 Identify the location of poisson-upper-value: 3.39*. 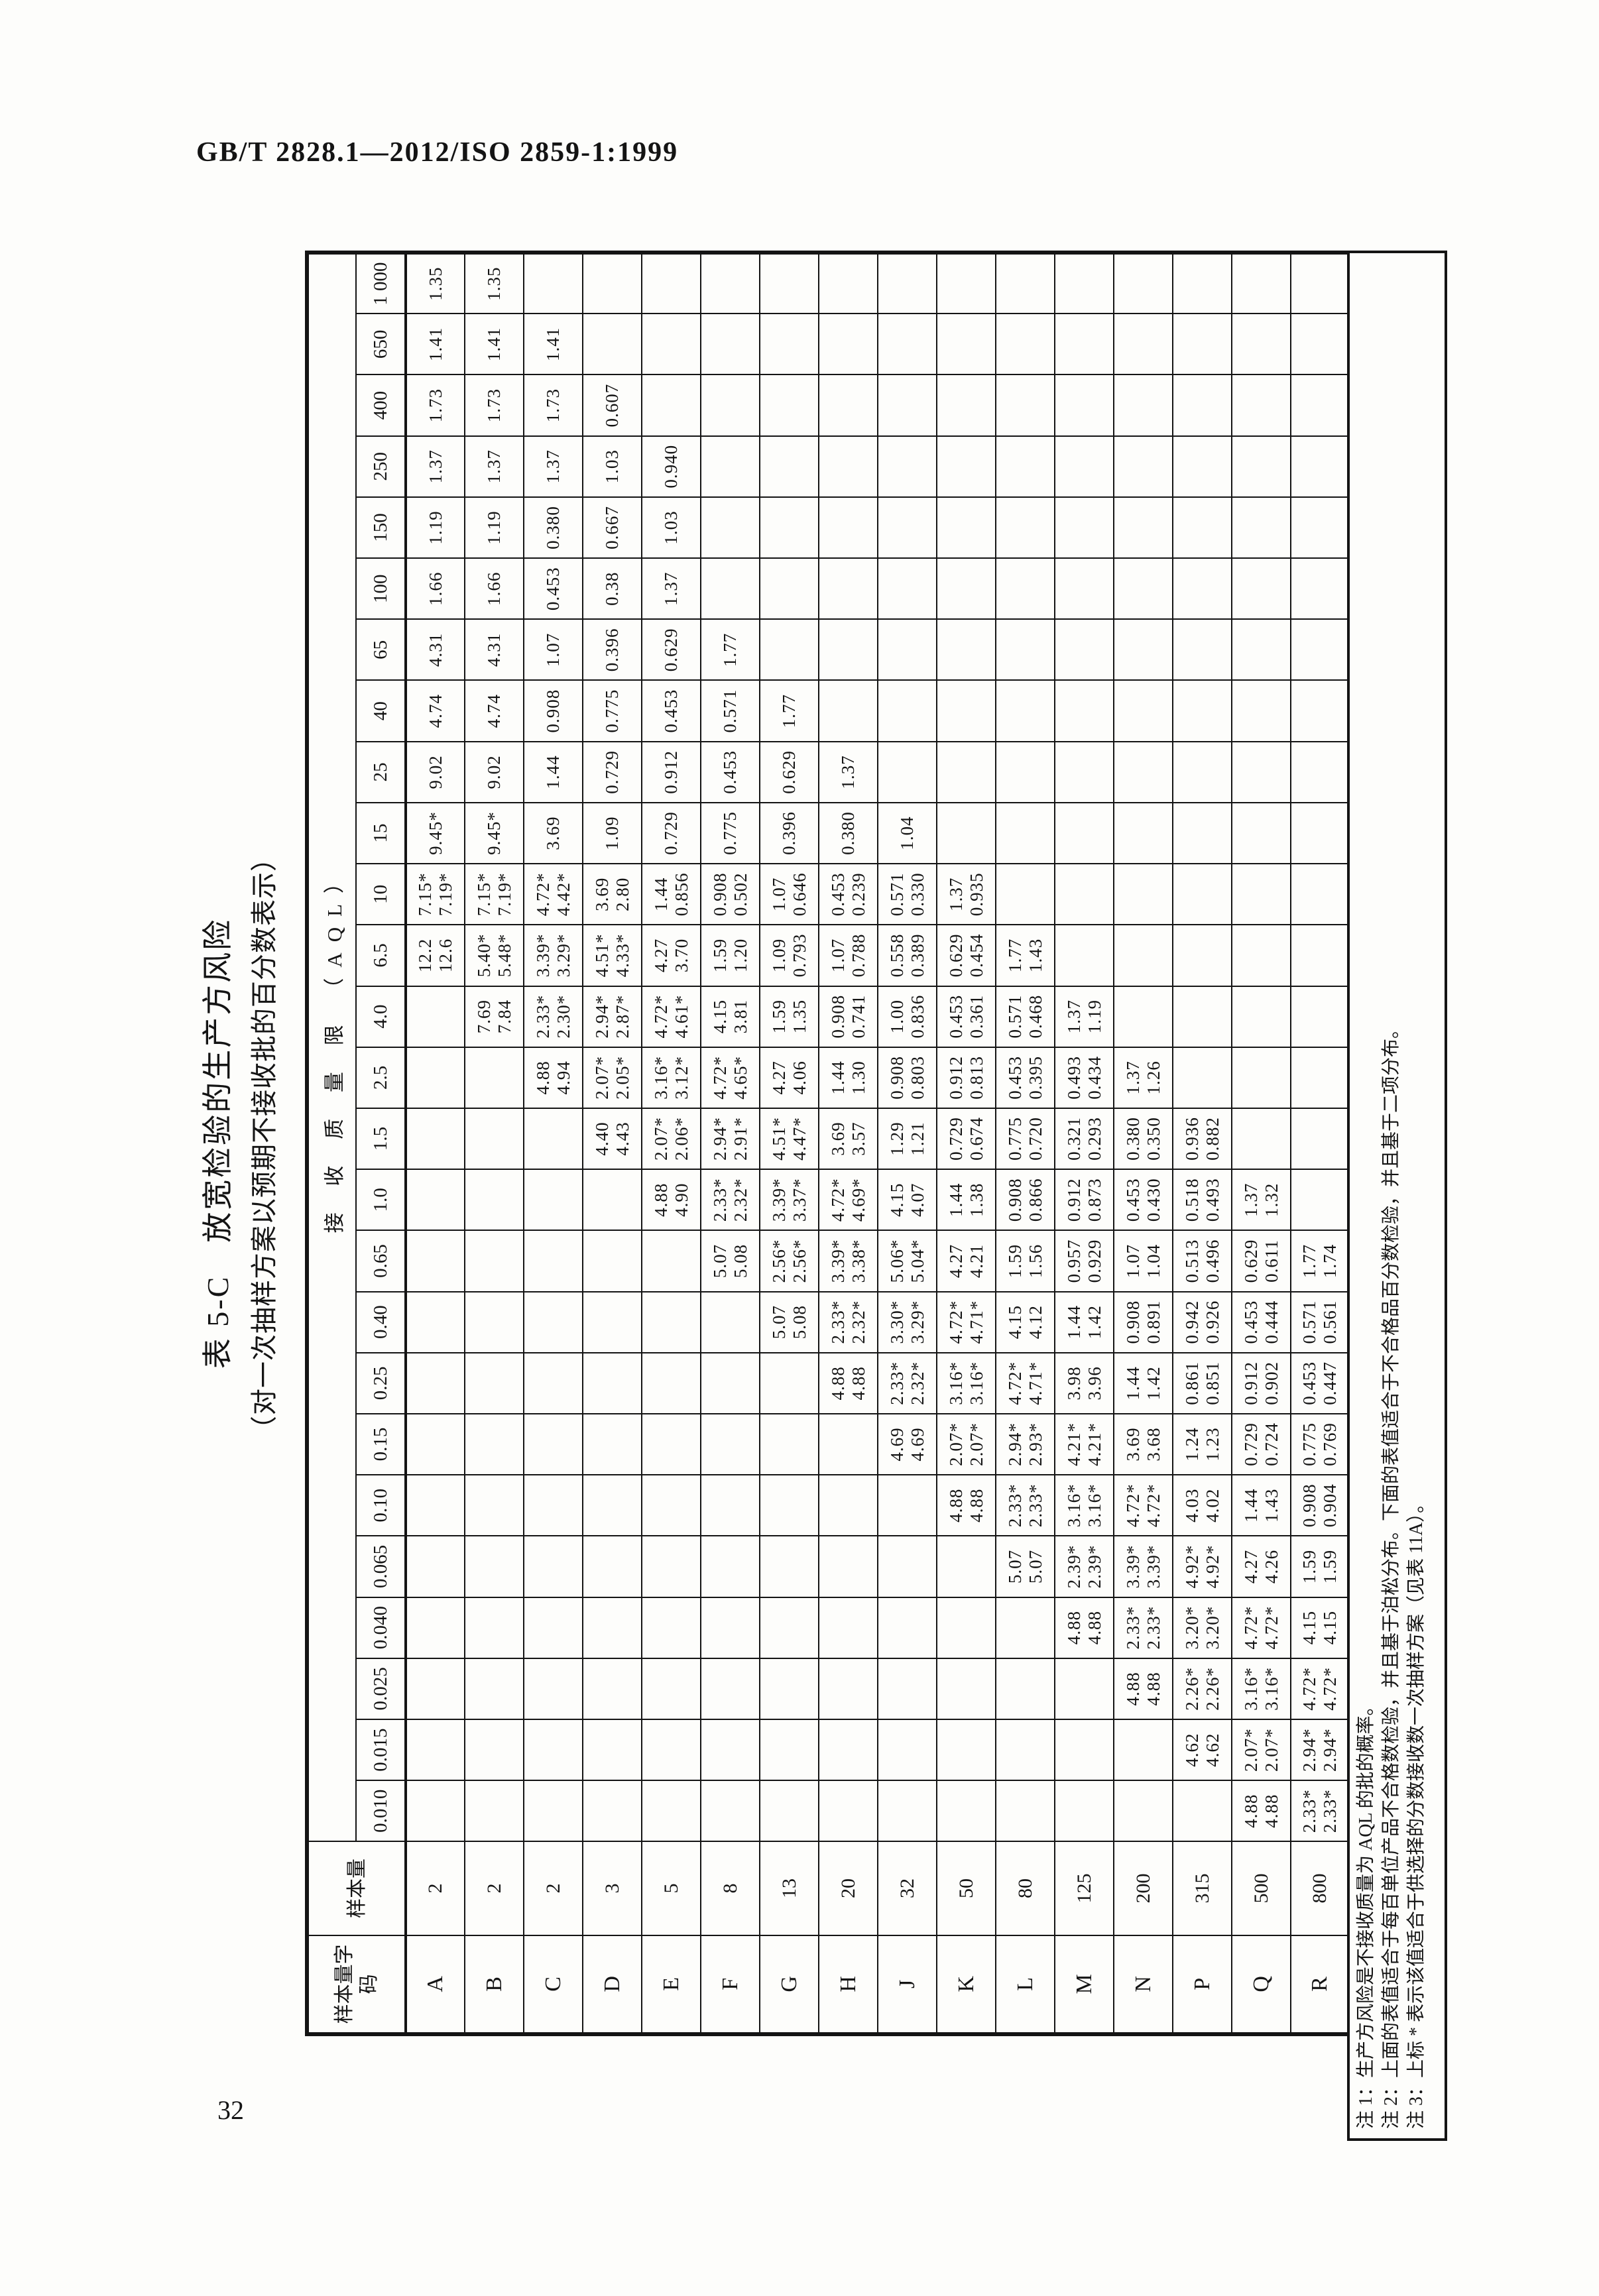
(542, 955).